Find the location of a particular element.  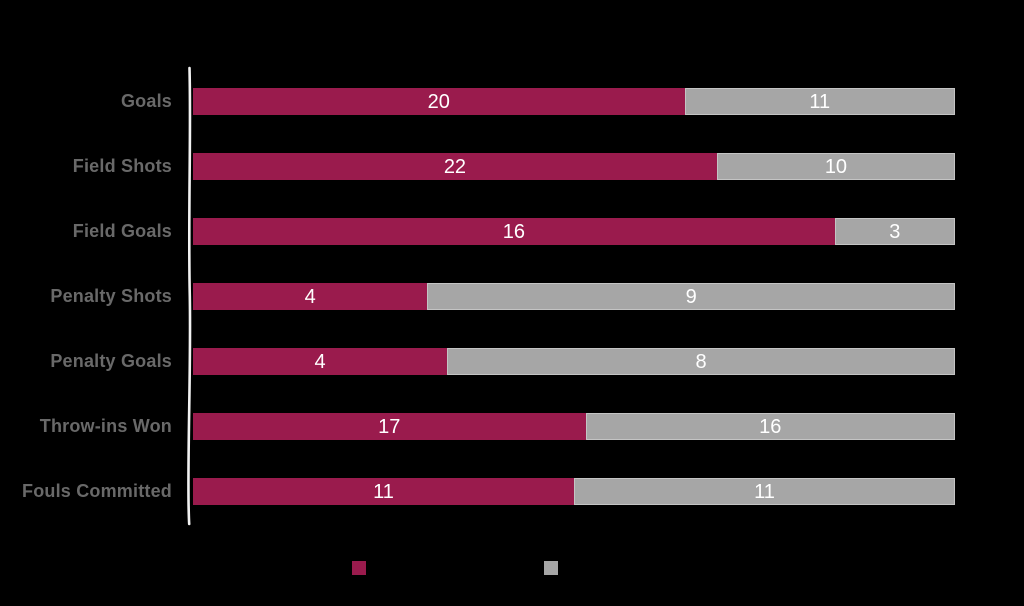

legend-swatch-gray is located at coordinates (551, 568).